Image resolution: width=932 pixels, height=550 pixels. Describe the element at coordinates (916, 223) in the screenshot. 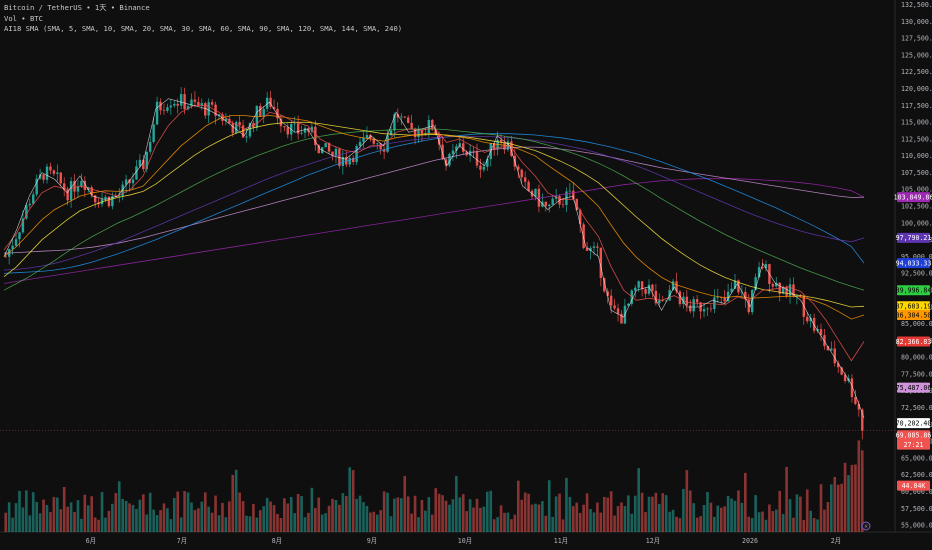

I see `price-tick-label: 100,000.00` at that location.